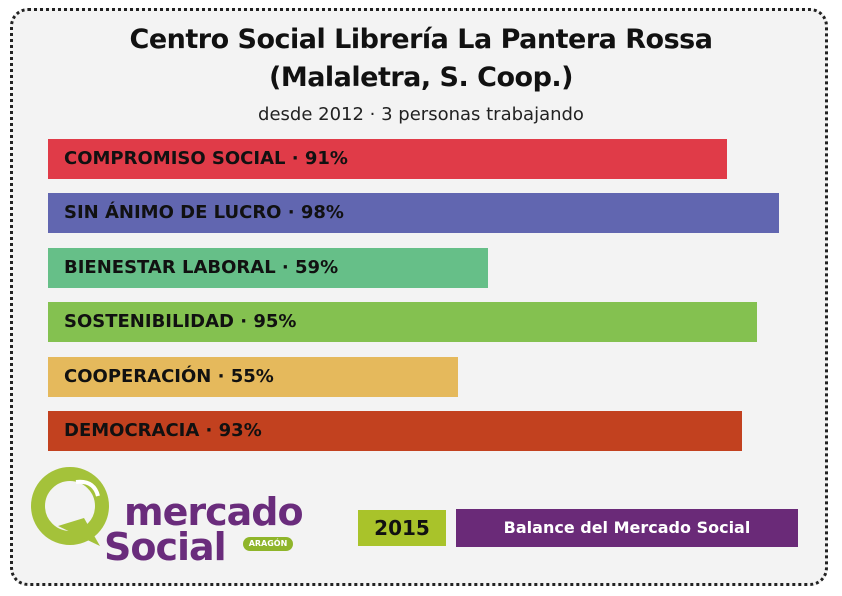  What do you see at coordinates (627, 528) in the screenshot?
I see `balance-label: Balance del Mercado Social` at bounding box center [627, 528].